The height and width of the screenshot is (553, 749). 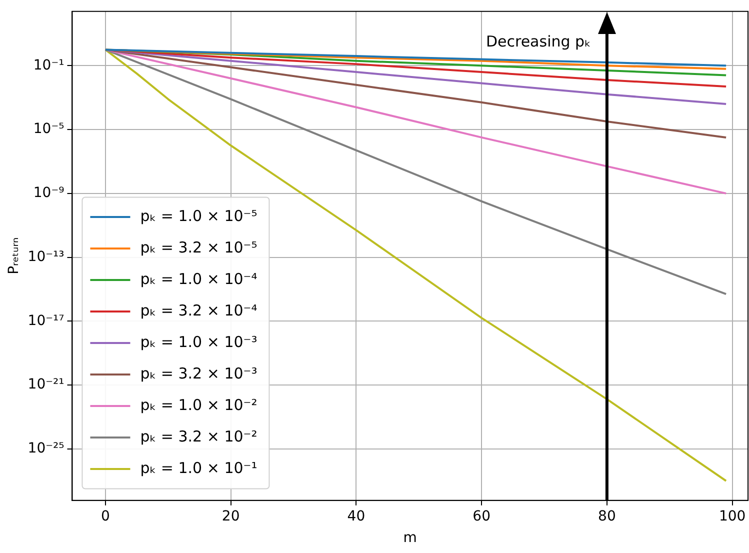 I want to click on legend-label: pₖ = 1.0 × 10⁻⁵, so click(x=199, y=215).